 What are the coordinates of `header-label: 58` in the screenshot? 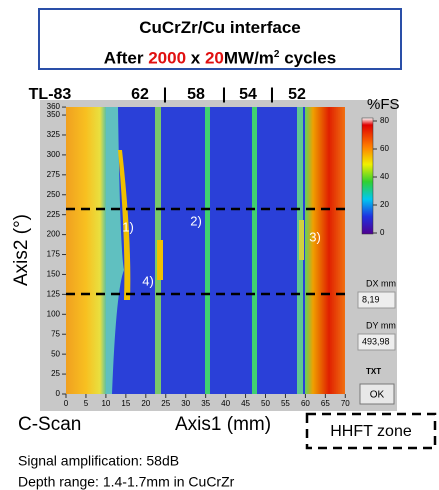 It's located at (196, 94).